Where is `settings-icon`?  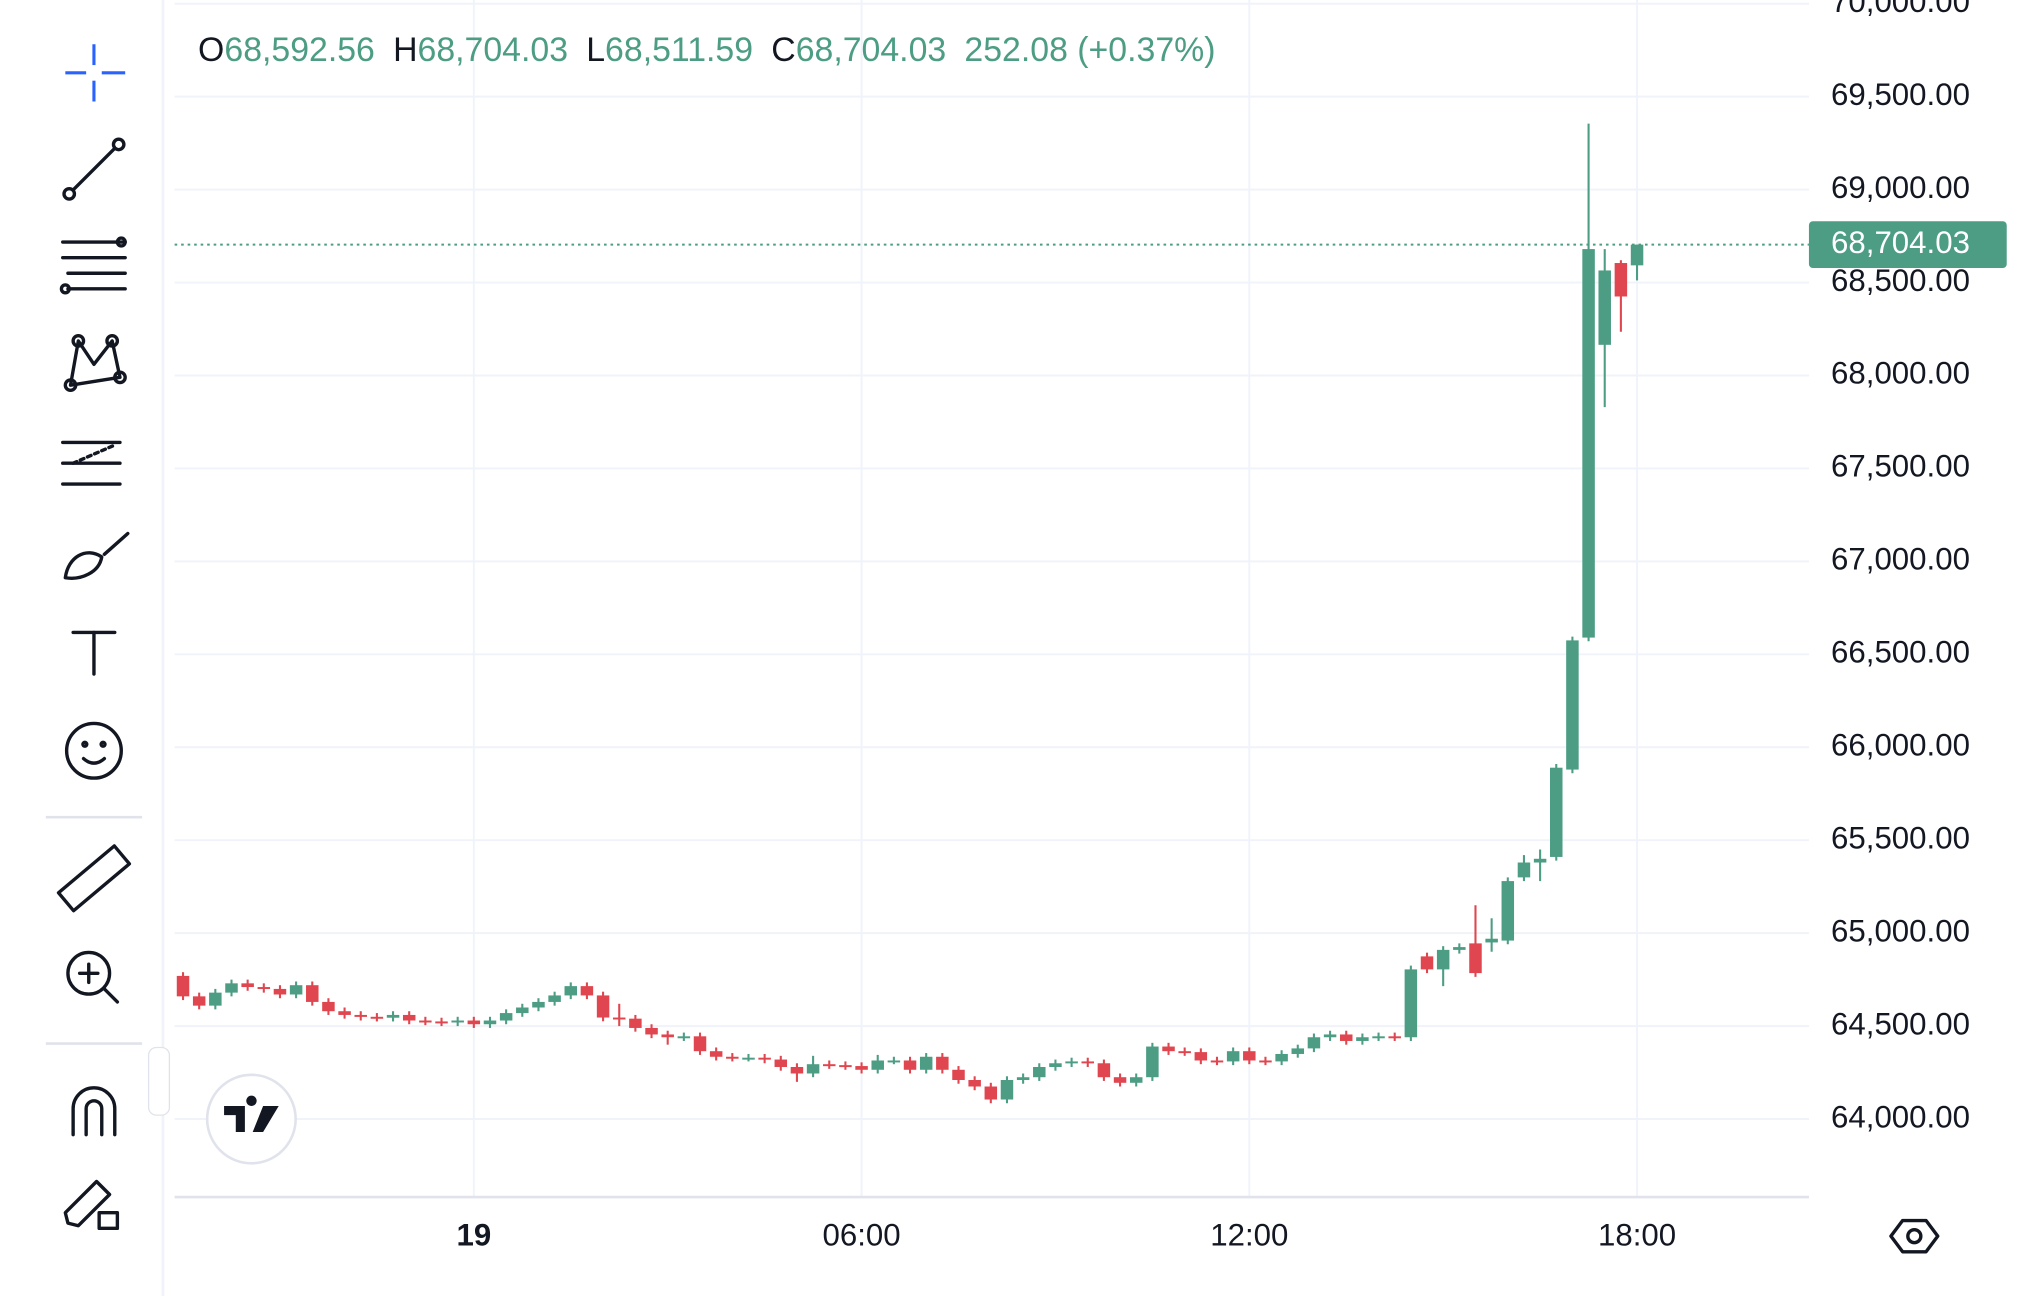
settings-icon is located at coordinates (1914, 1236).